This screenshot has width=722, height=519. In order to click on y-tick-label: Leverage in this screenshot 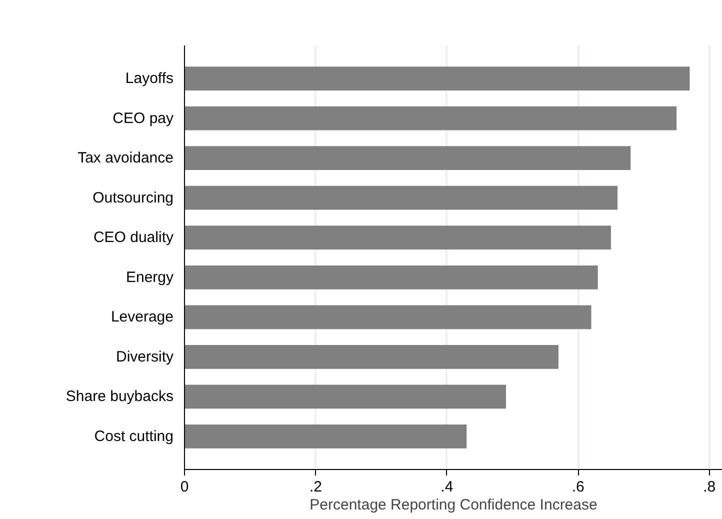, I will do `click(142, 317)`.